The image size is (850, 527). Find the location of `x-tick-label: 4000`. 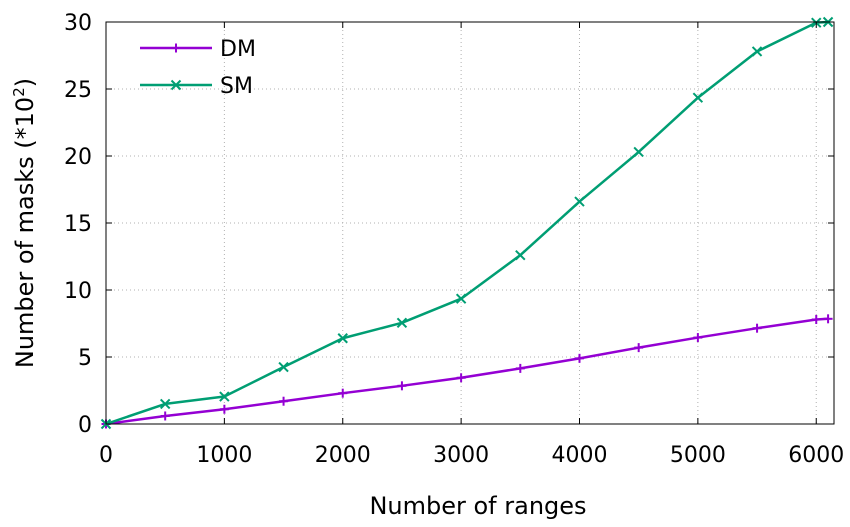

x-tick-label: 4000 is located at coordinates (579, 455).